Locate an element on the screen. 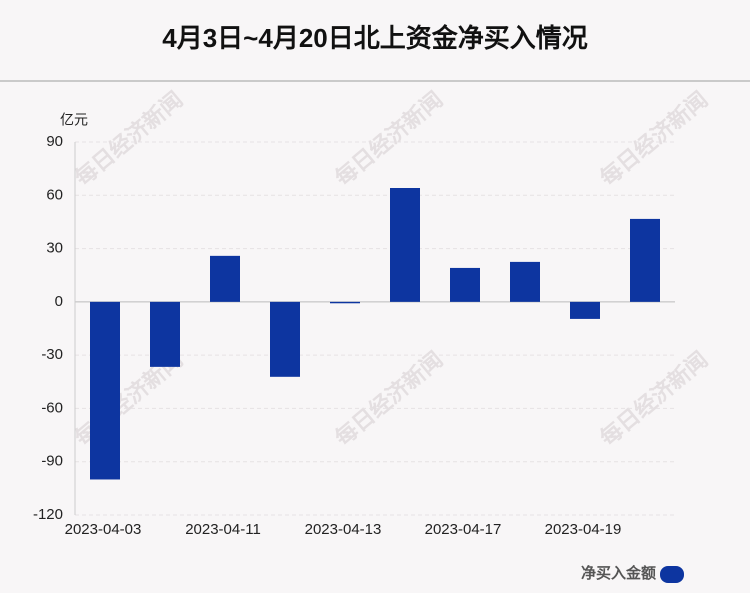 Image resolution: width=750 pixels, height=593 pixels. x-tick-label: 2023-04-11 is located at coordinates (223, 529).